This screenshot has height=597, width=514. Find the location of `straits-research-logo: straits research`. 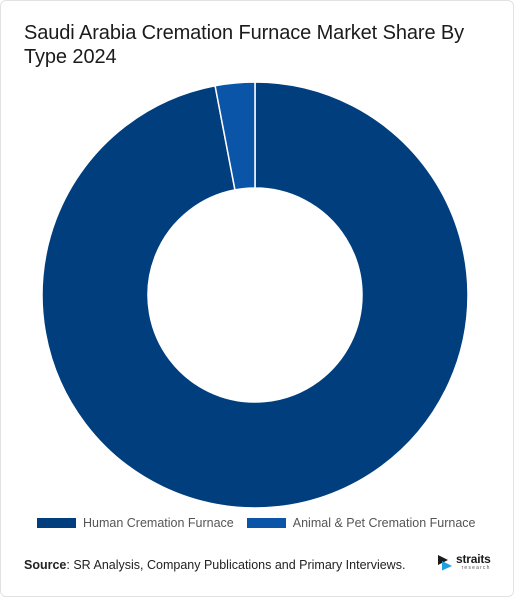

straits-research-logo: straits research is located at coordinates (464, 562).